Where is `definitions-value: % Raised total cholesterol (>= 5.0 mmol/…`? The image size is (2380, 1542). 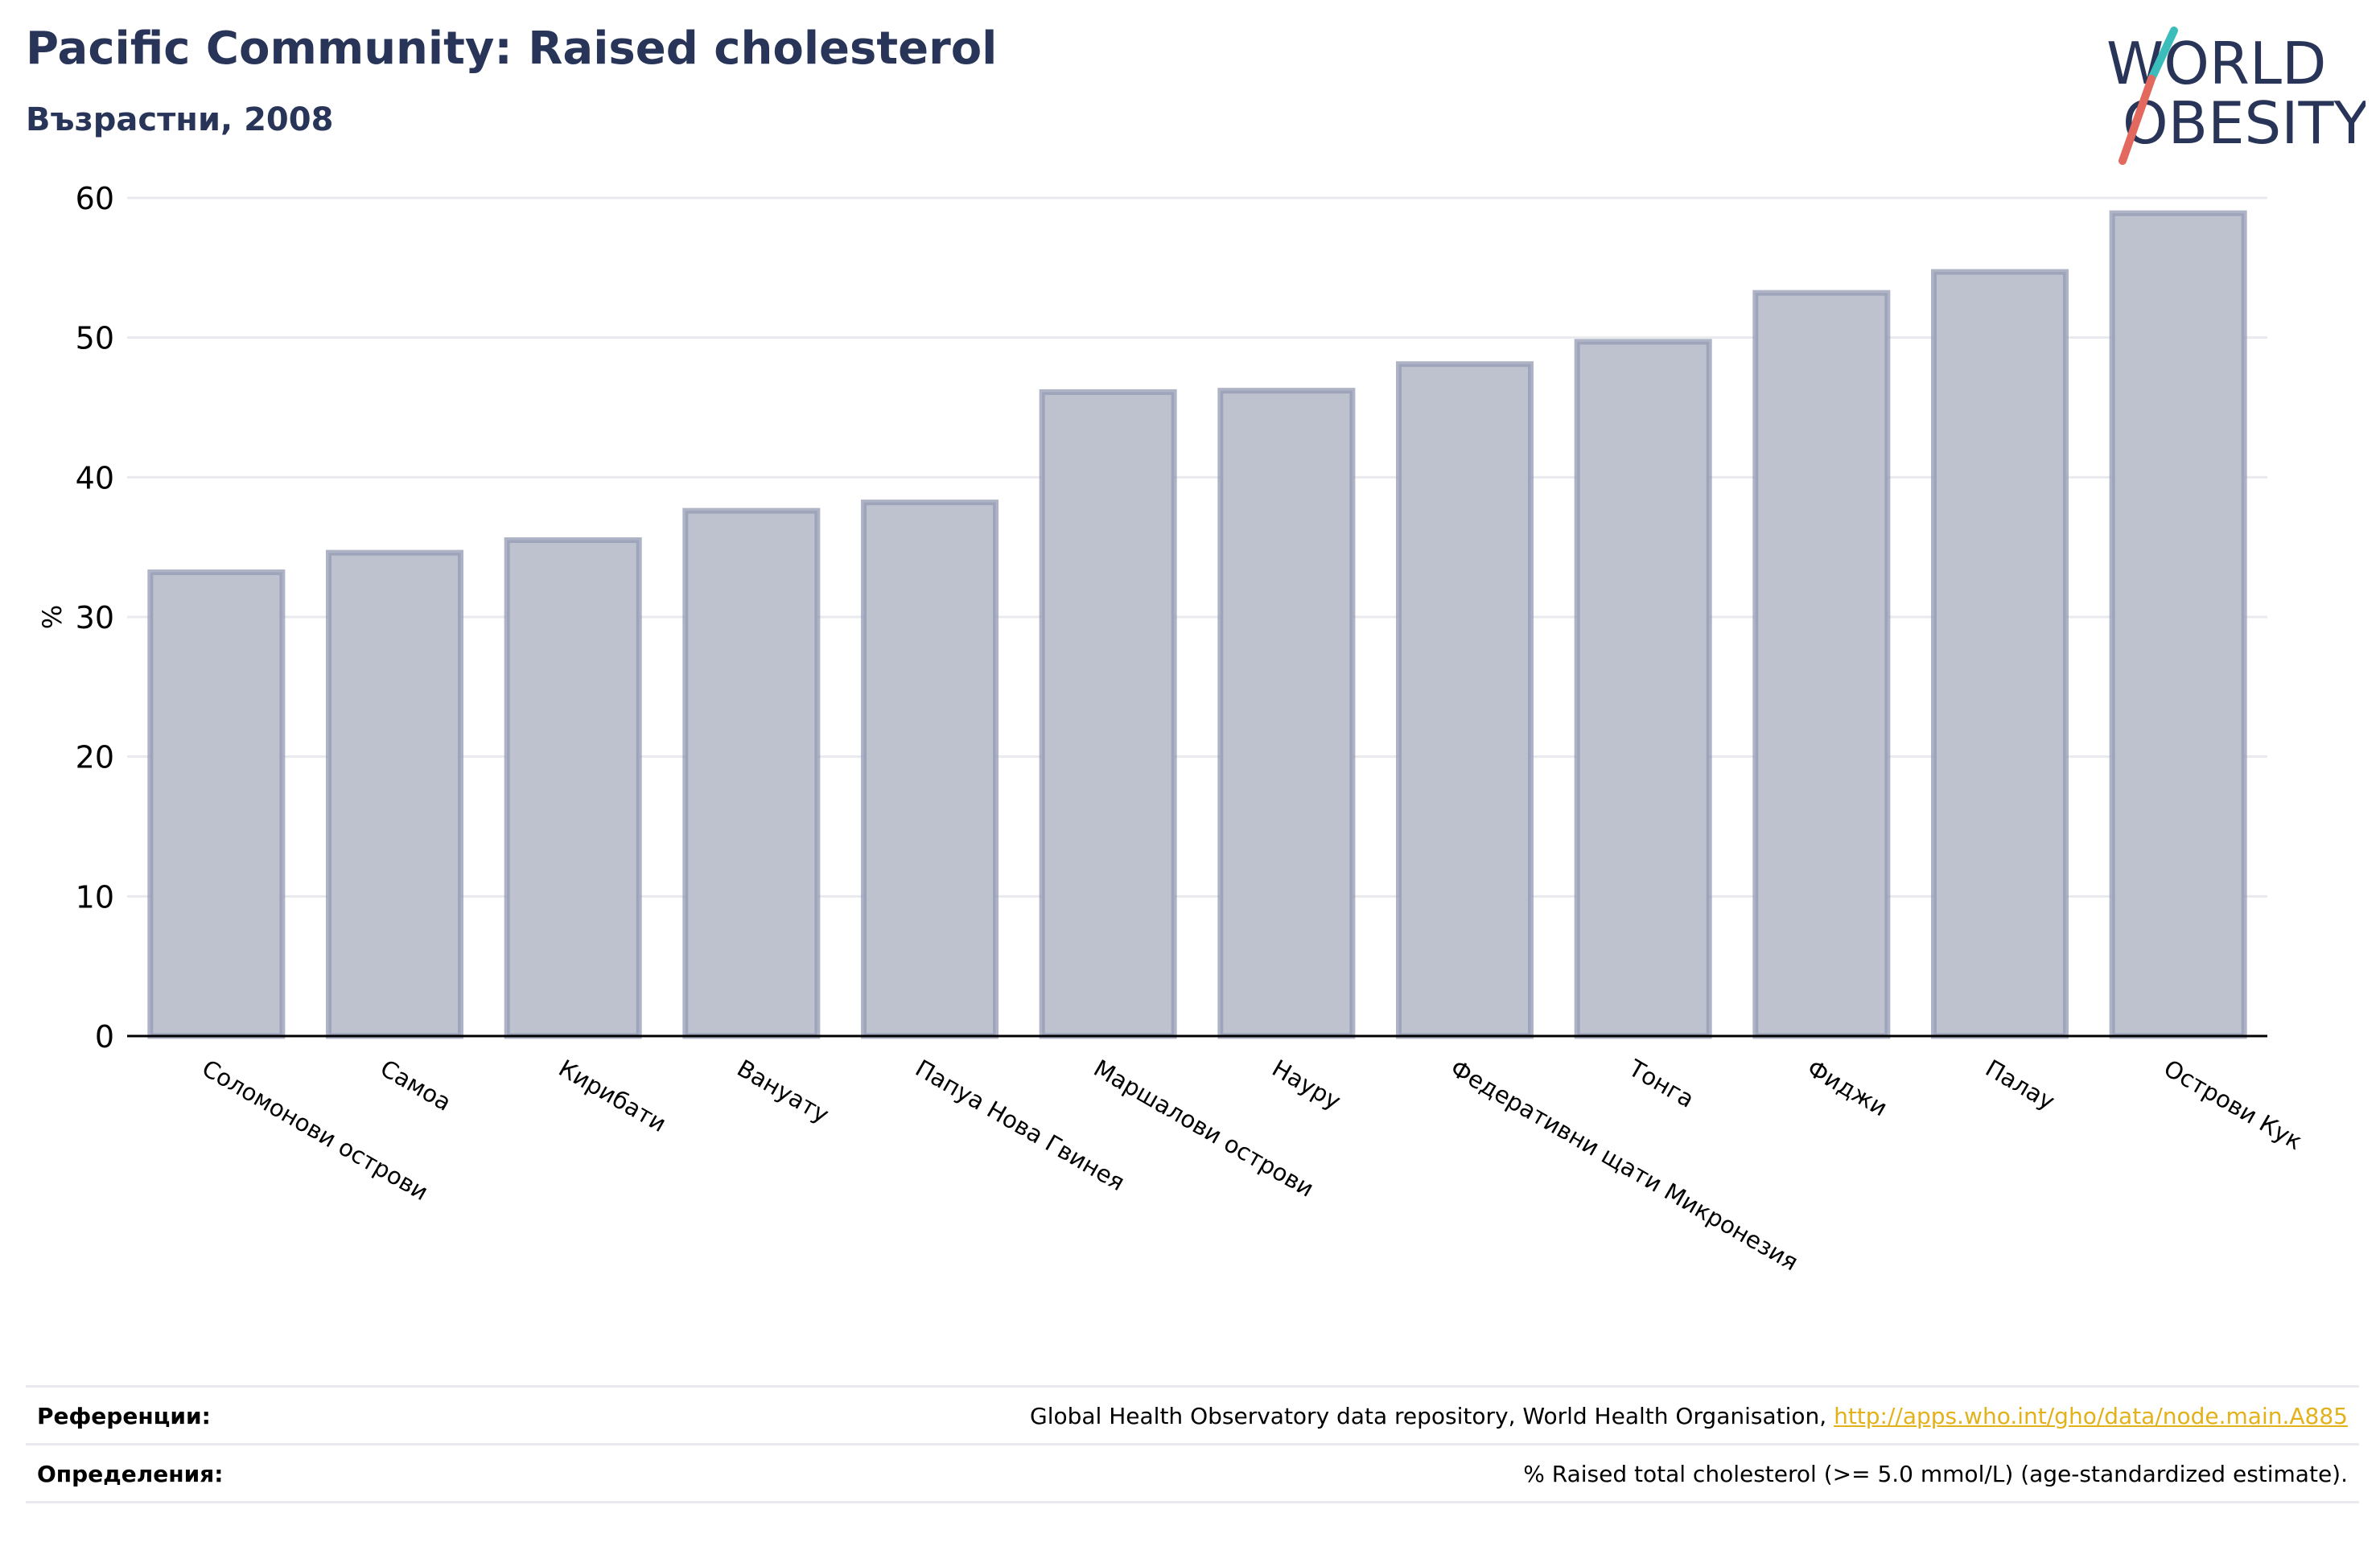
definitions-value: % Raised total cholesterol (>= 5.0 mmol/… is located at coordinates (1936, 1473).